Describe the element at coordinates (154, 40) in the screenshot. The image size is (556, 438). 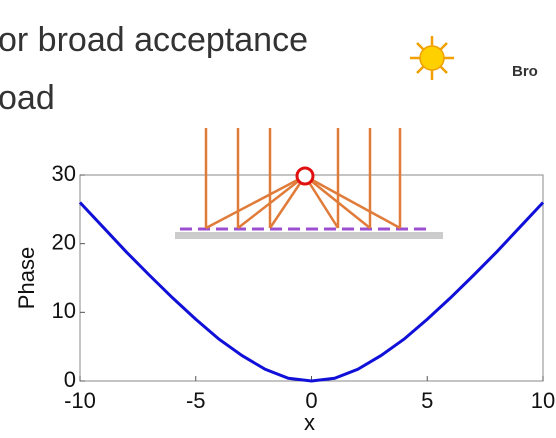
I see `slide-title: or broad acceptance` at that location.